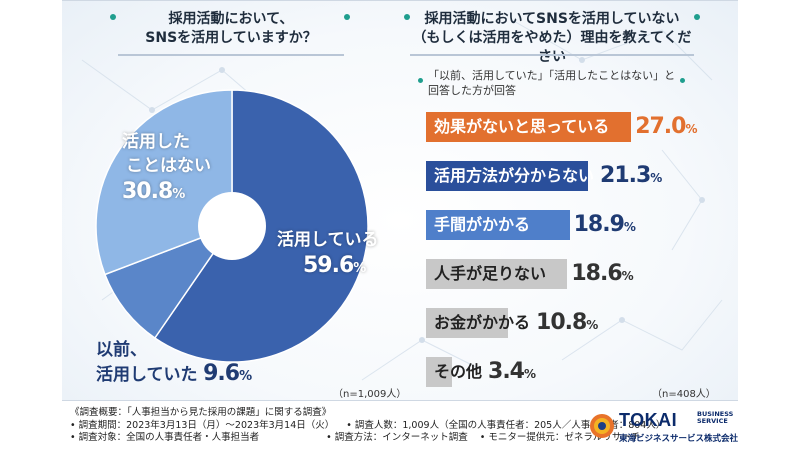  I want to click on bar-title-underline, so click(552, 55).